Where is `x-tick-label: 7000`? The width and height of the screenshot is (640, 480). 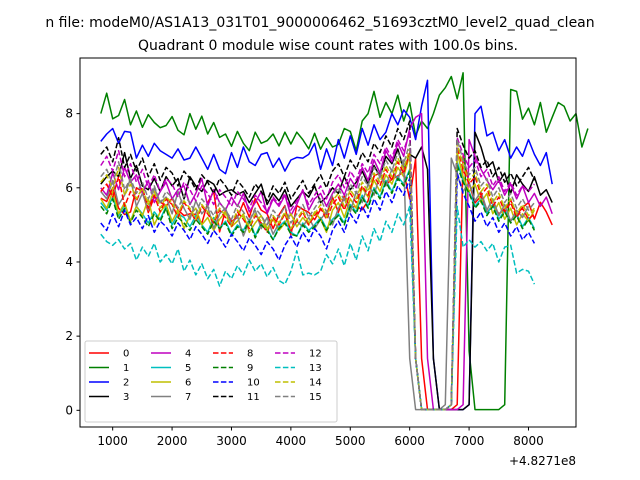
x-tick-label: 7000 is located at coordinates (469, 441).